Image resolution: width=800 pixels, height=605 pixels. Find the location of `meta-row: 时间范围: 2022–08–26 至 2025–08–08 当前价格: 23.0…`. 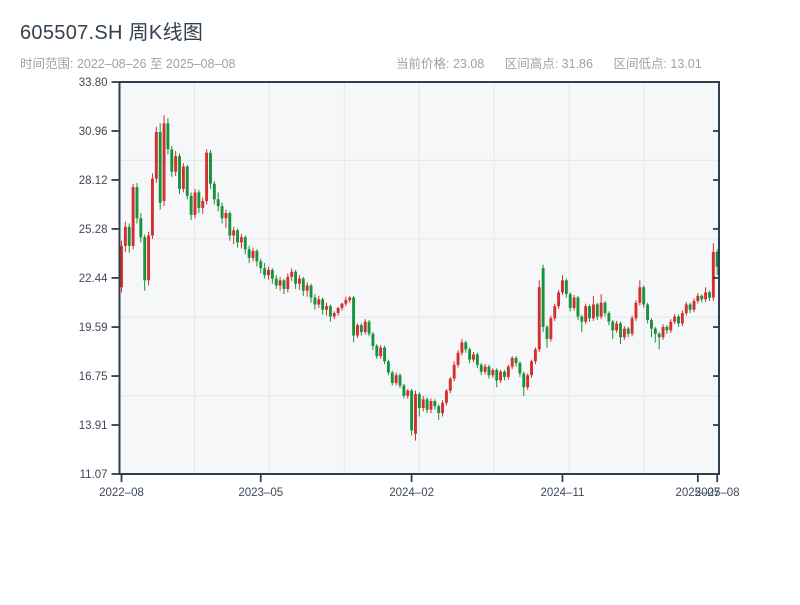

meta-row: 时间范围: 2022–08–26 至 2025–08–08 当前价格: 23.0… is located at coordinates (400, 62).